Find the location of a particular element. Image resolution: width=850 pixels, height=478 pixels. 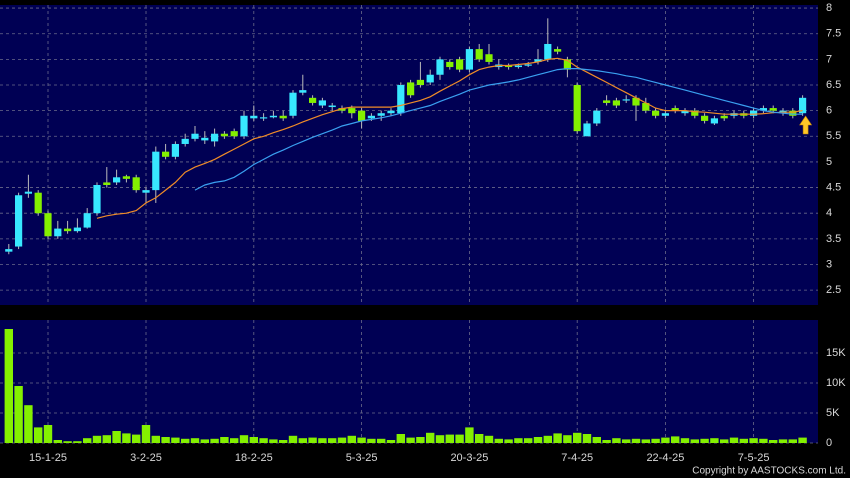

y-tick-label: 8 is located at coordinates (829, 8).